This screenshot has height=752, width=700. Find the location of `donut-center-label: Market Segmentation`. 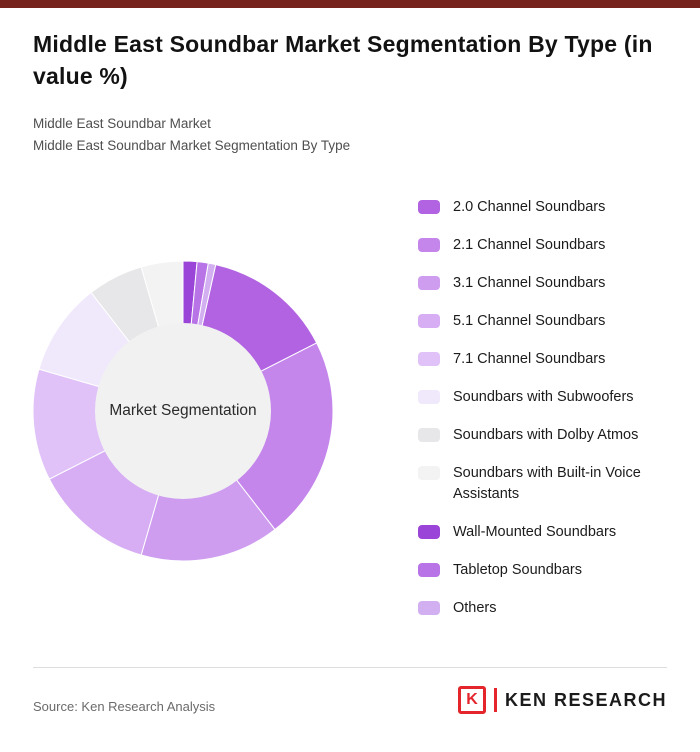

donut-center-label: Market Segmentation is located at coordinates (183, 410).